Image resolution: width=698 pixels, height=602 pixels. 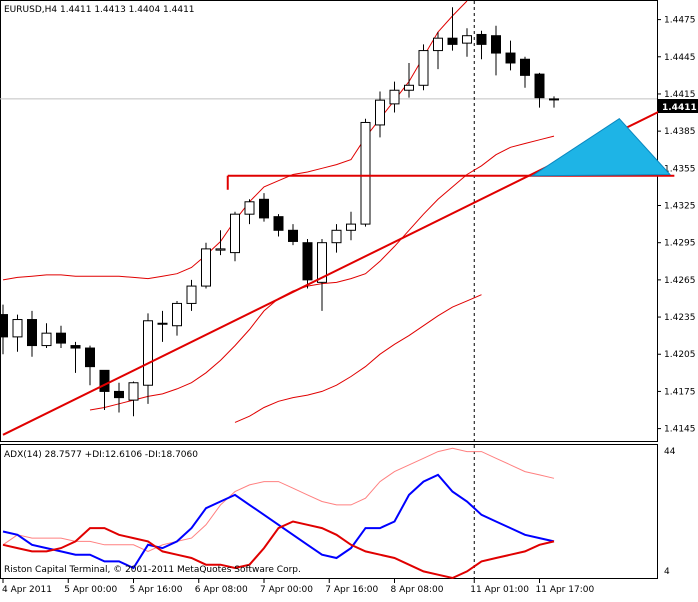 I want to click on price-tick-label: 1.4205, so click(x=680, y=355).